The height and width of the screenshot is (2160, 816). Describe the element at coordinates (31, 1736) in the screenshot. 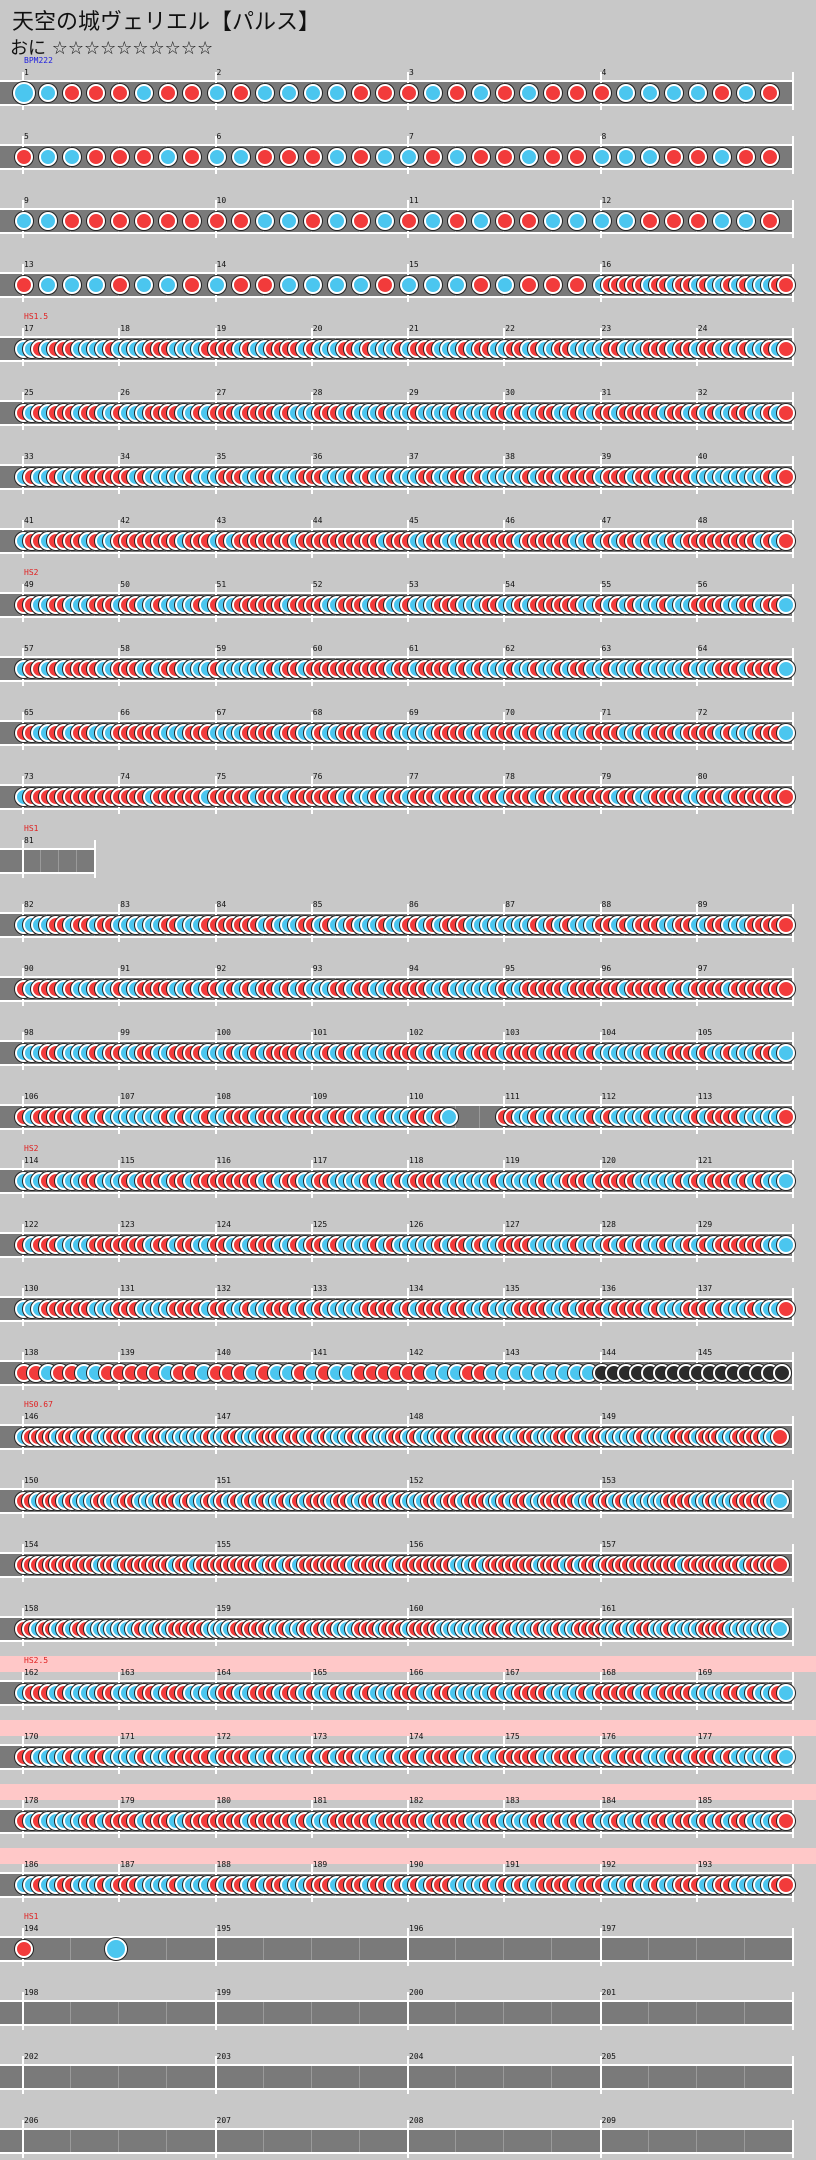

I see `measure-number: 170` at that location.